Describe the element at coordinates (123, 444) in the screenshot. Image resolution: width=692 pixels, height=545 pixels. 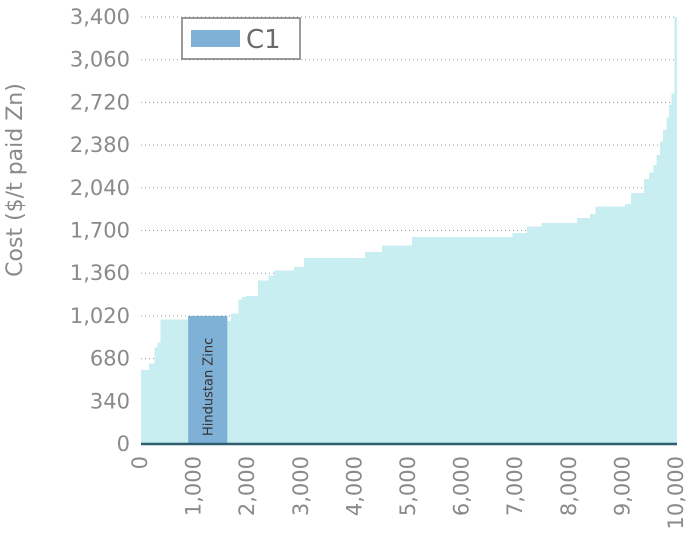
I see `y-tick-label: 0` at that location.